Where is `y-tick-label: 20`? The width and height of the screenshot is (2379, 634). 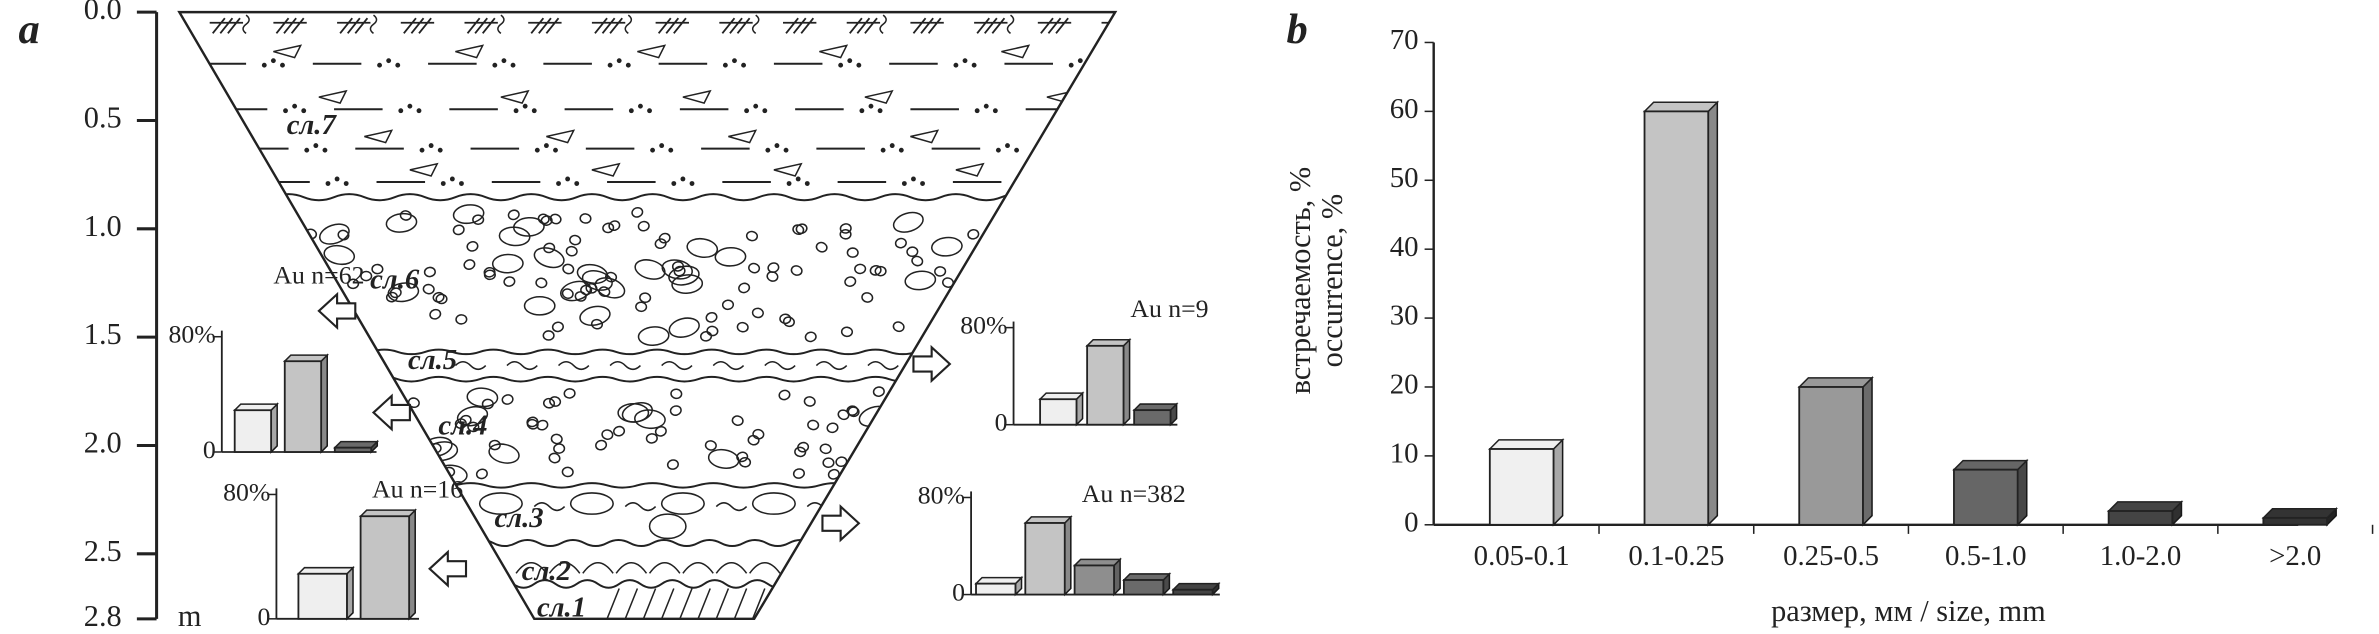
y-tick-label: 20 is located at coordinates (1404, 385).